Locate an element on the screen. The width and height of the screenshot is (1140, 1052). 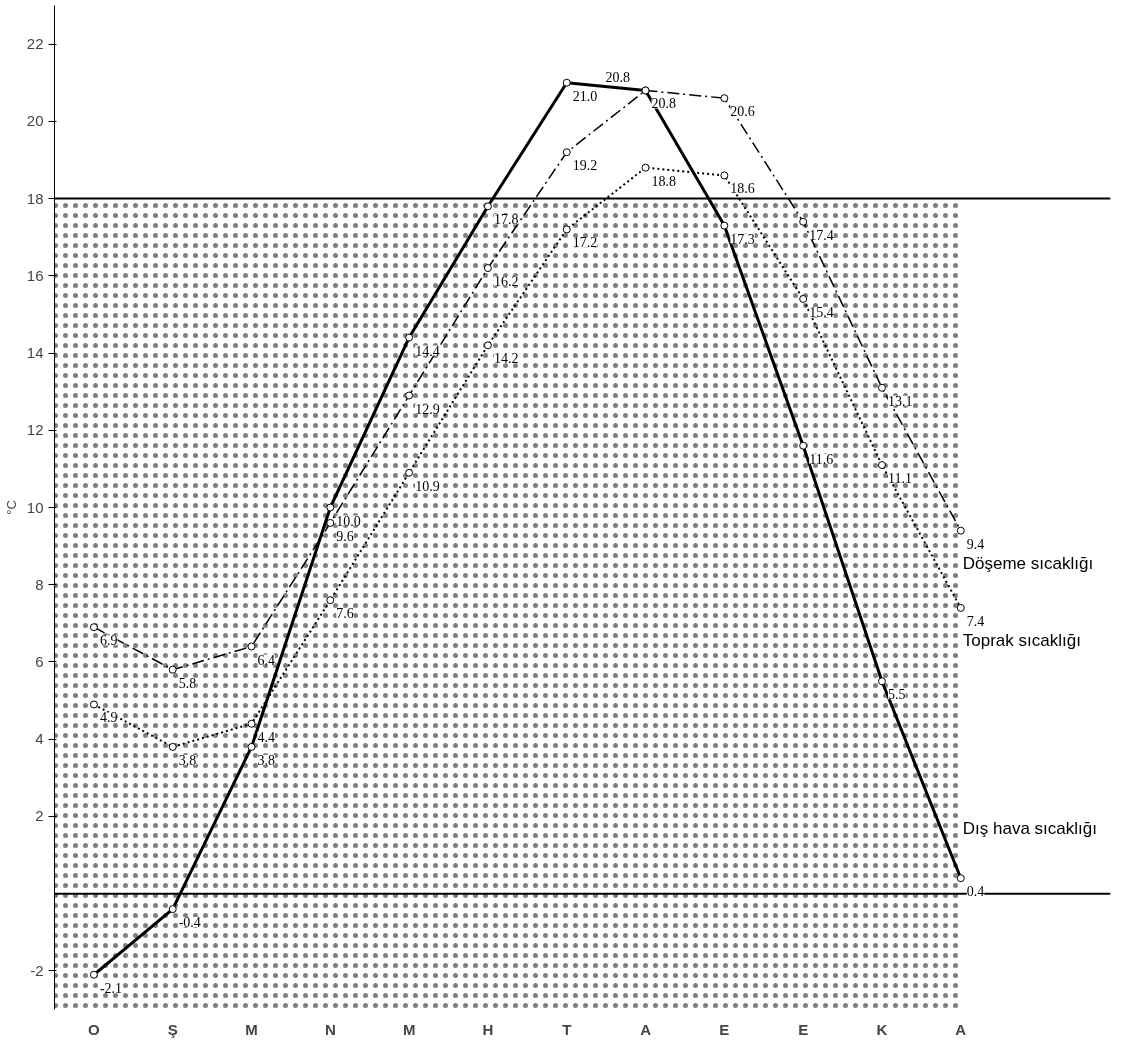
y-tick-label: 16 is located at coordinates (35, 275).